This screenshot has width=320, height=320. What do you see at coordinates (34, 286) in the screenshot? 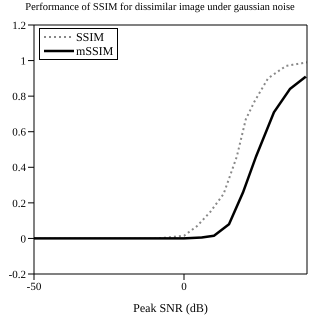
I see `x-tick-label: -50` at bounding box center [34, 286].